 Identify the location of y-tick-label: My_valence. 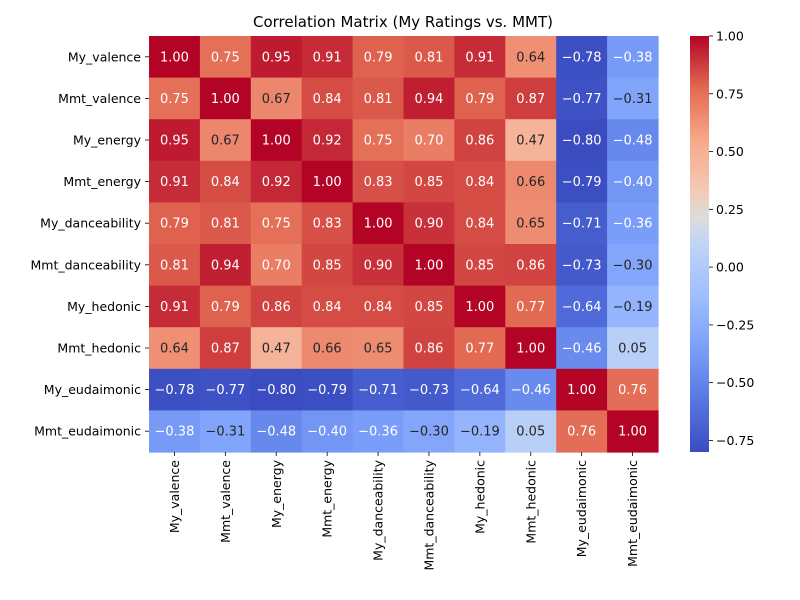
(104, 56).